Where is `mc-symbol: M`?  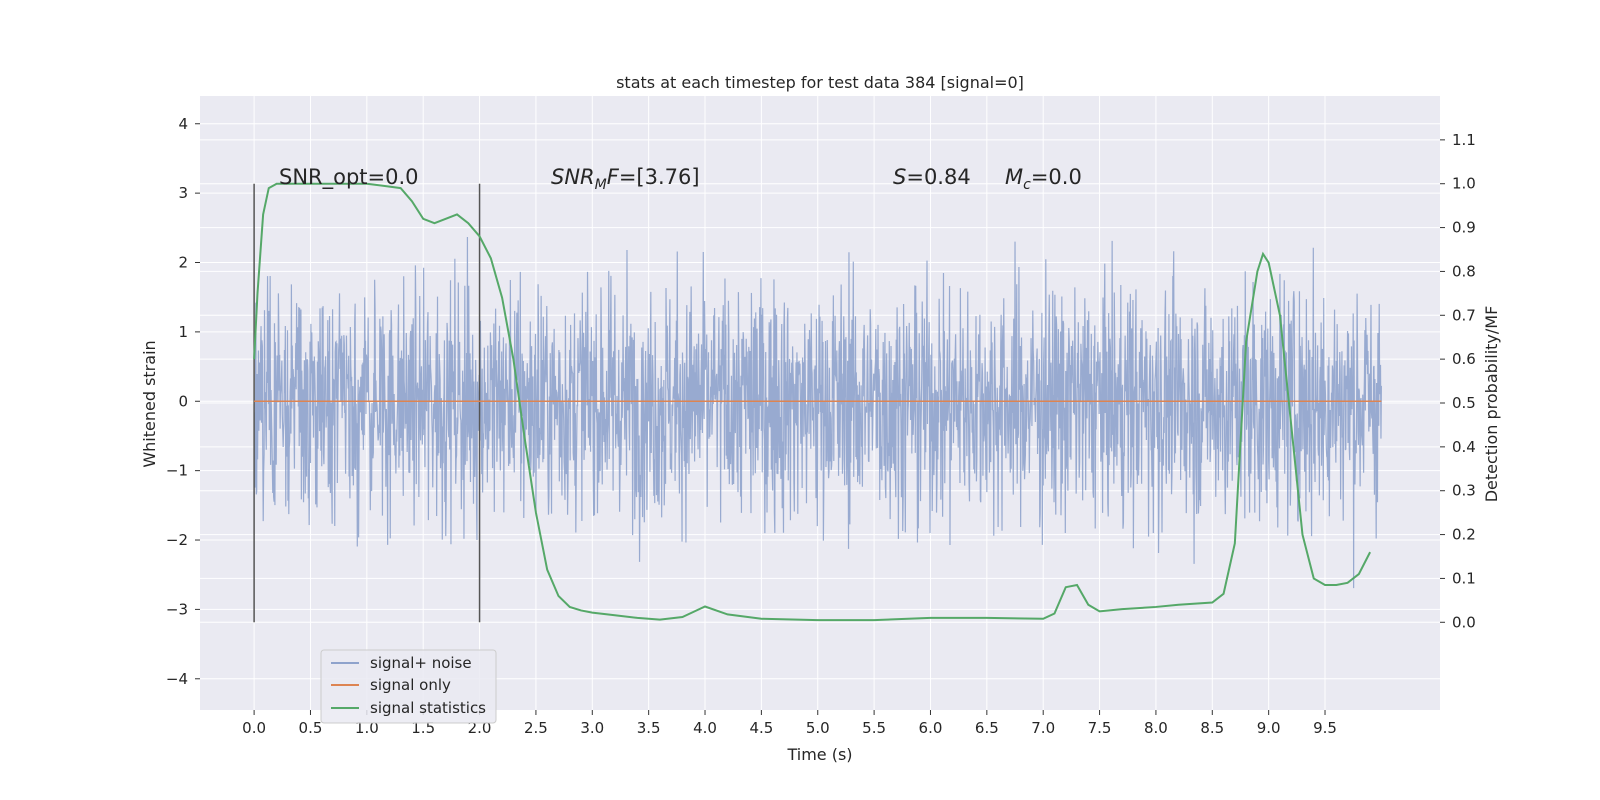 mc-symbol: M is located at coordinates (1014, 177).